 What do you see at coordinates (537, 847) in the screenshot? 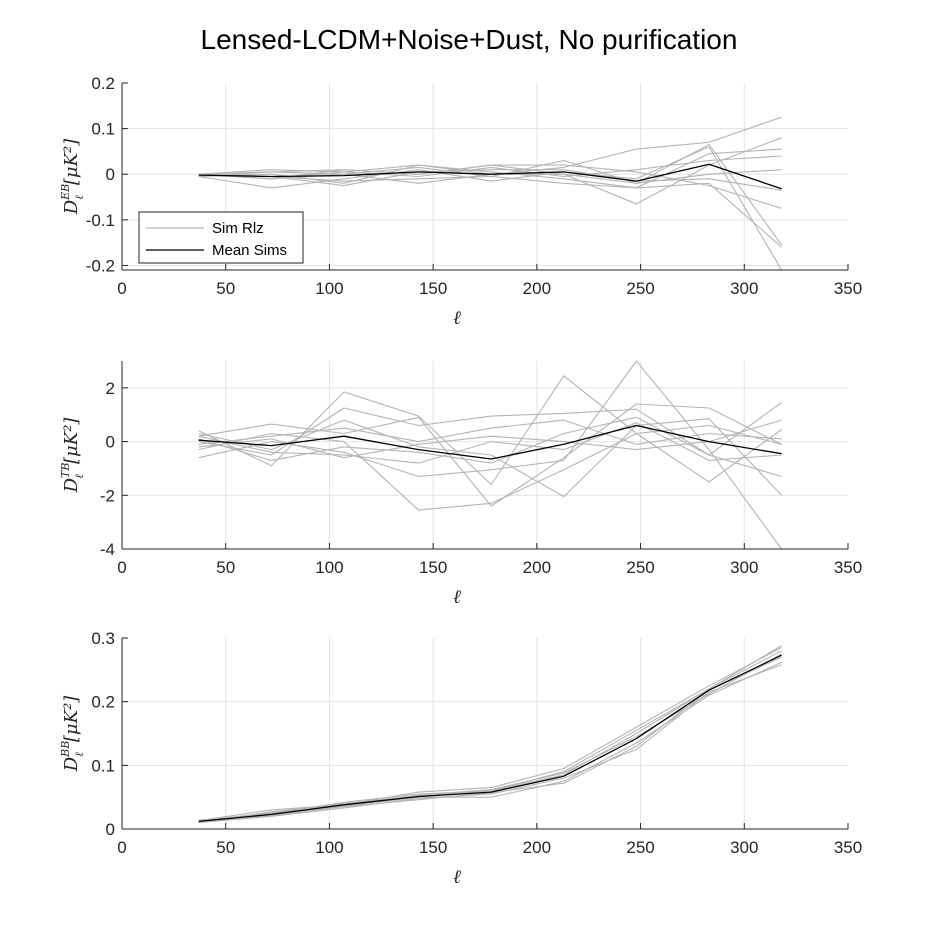
I see `x-tick-label-bb: 200` at bounding box center [537, 847].